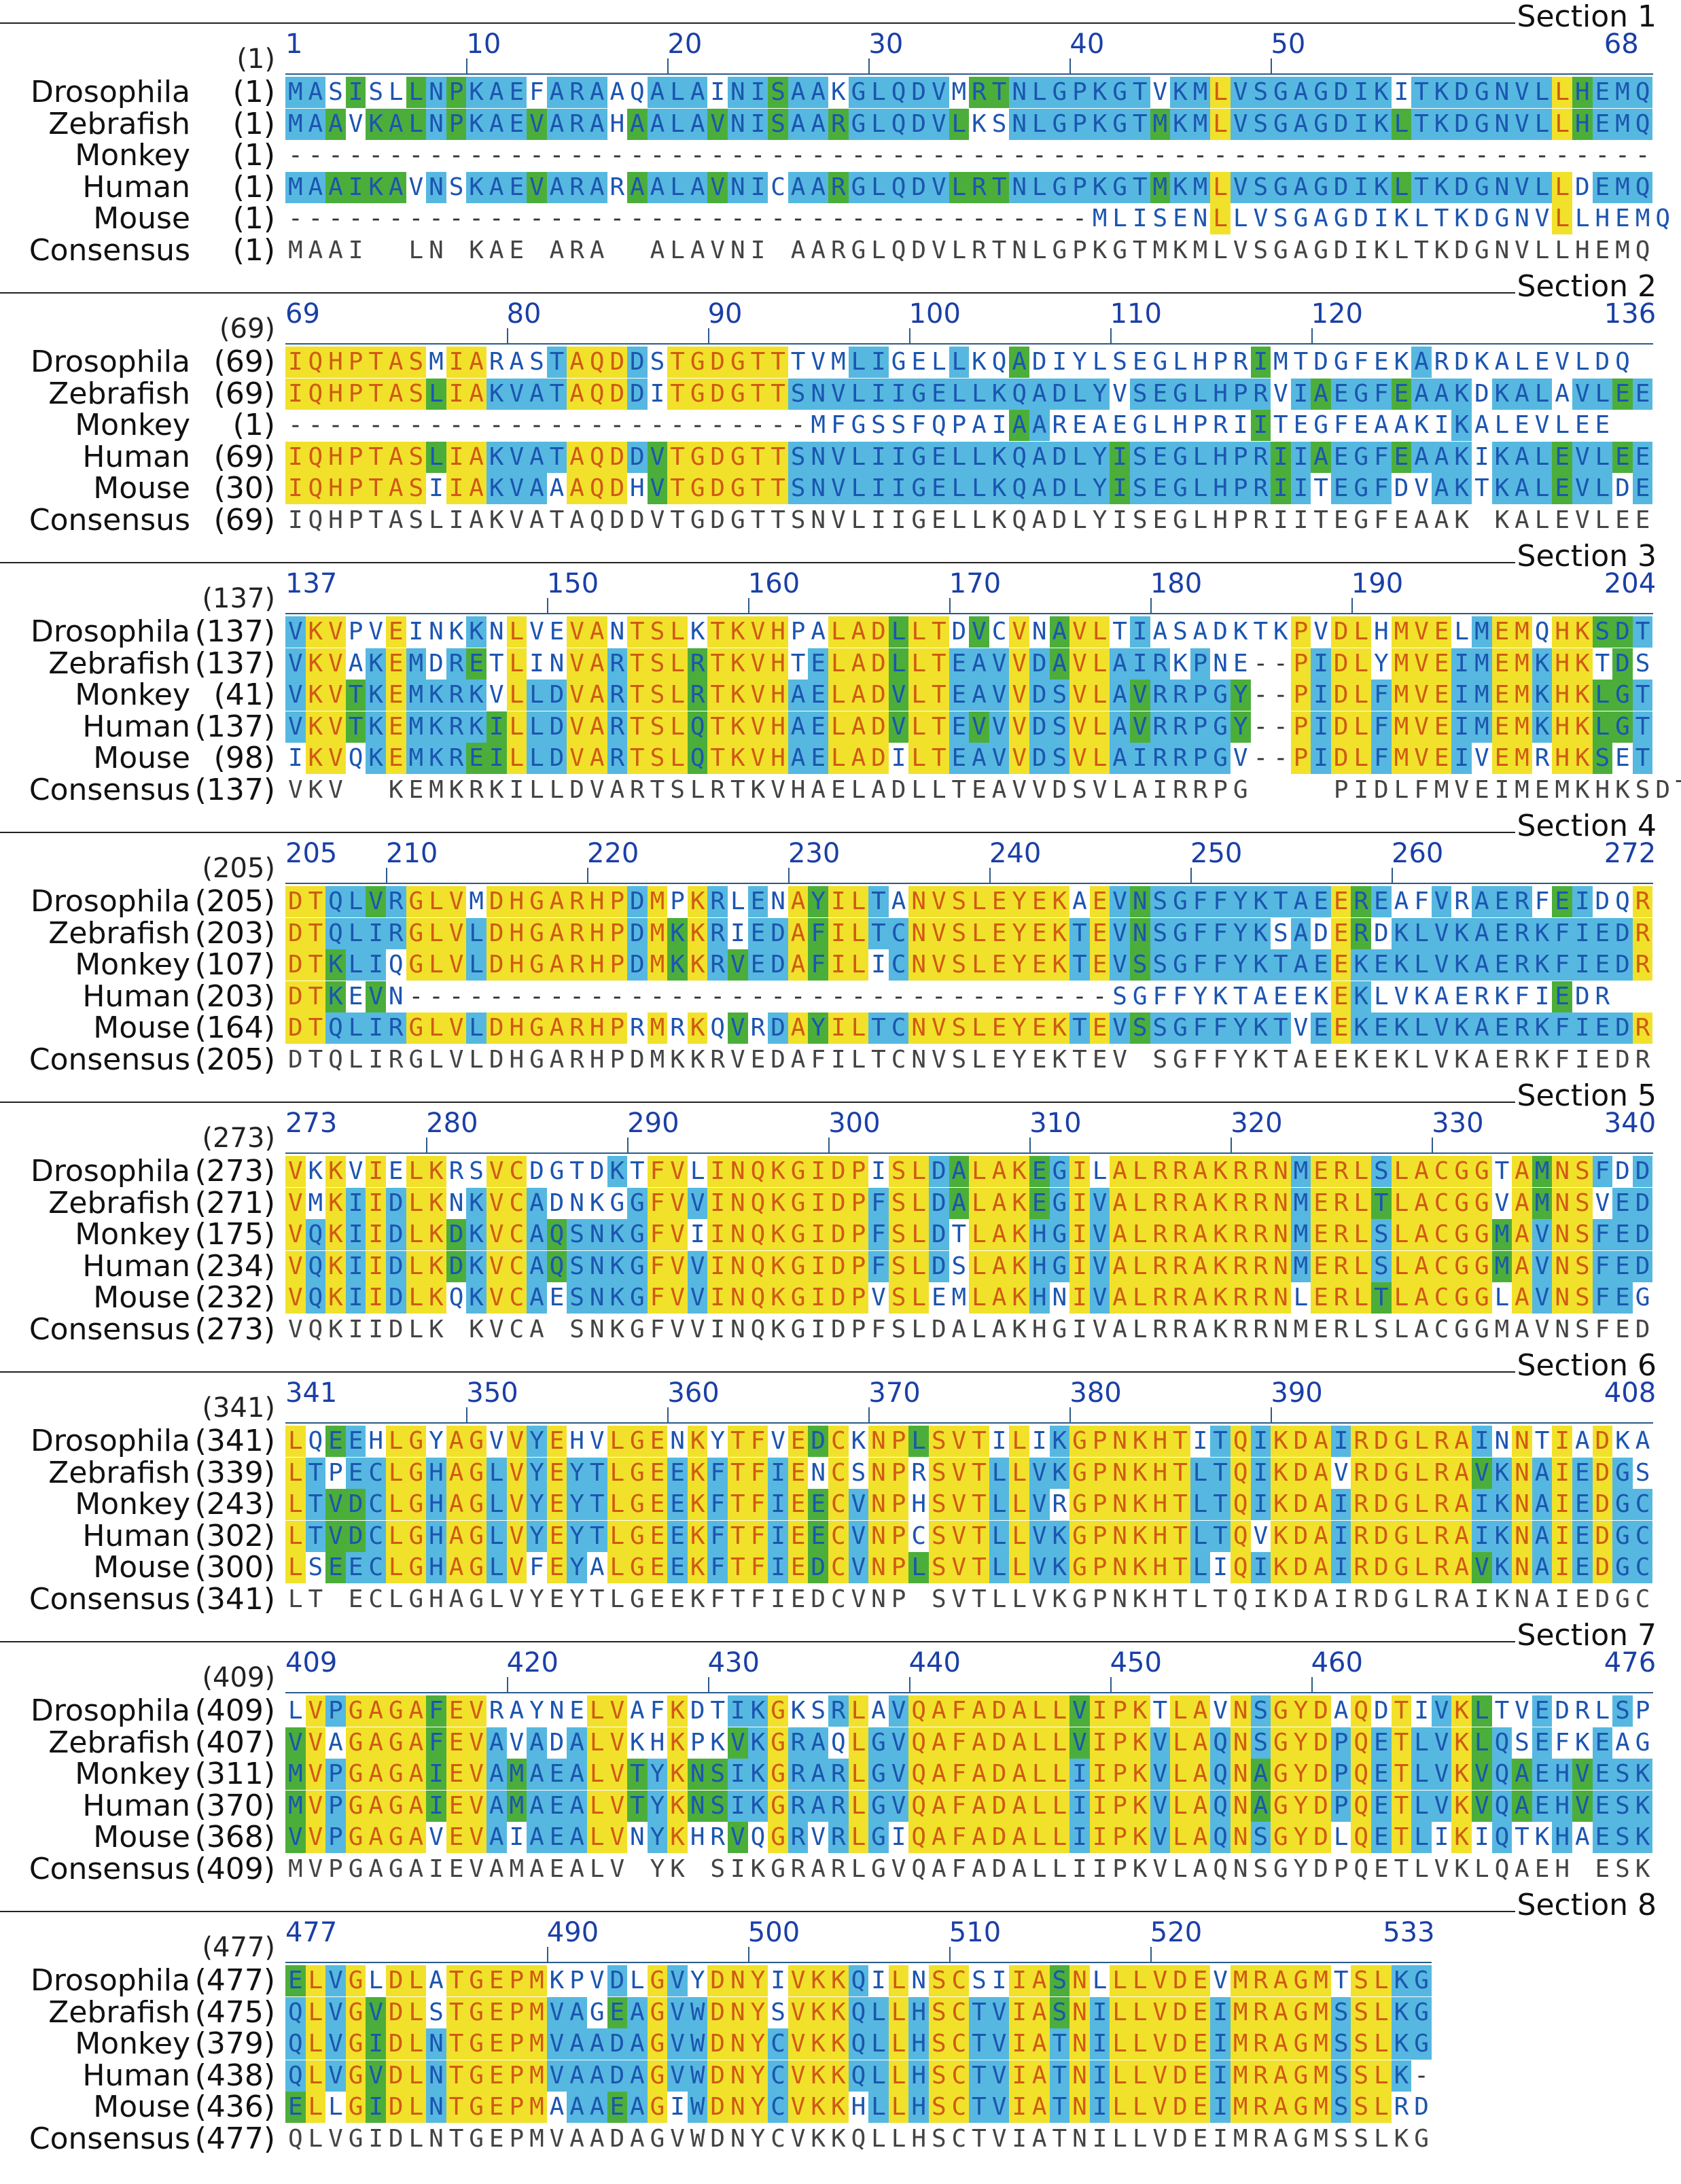 Image resolution: width=1681 pixels, height=2184 pixels. What do you see at coordinates (244, 758) in the screenshot?
I see `sequence-start-position: (98)` at bounding box center [244, 758].